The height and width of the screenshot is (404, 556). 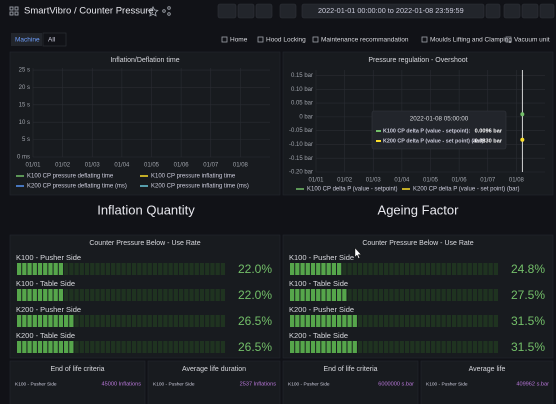 What do you see at coordinates (77, 187) in the screenshot?
I see `legend-label: K200 CP pressure deflating time (ms)` at bounding box center [77, 187].